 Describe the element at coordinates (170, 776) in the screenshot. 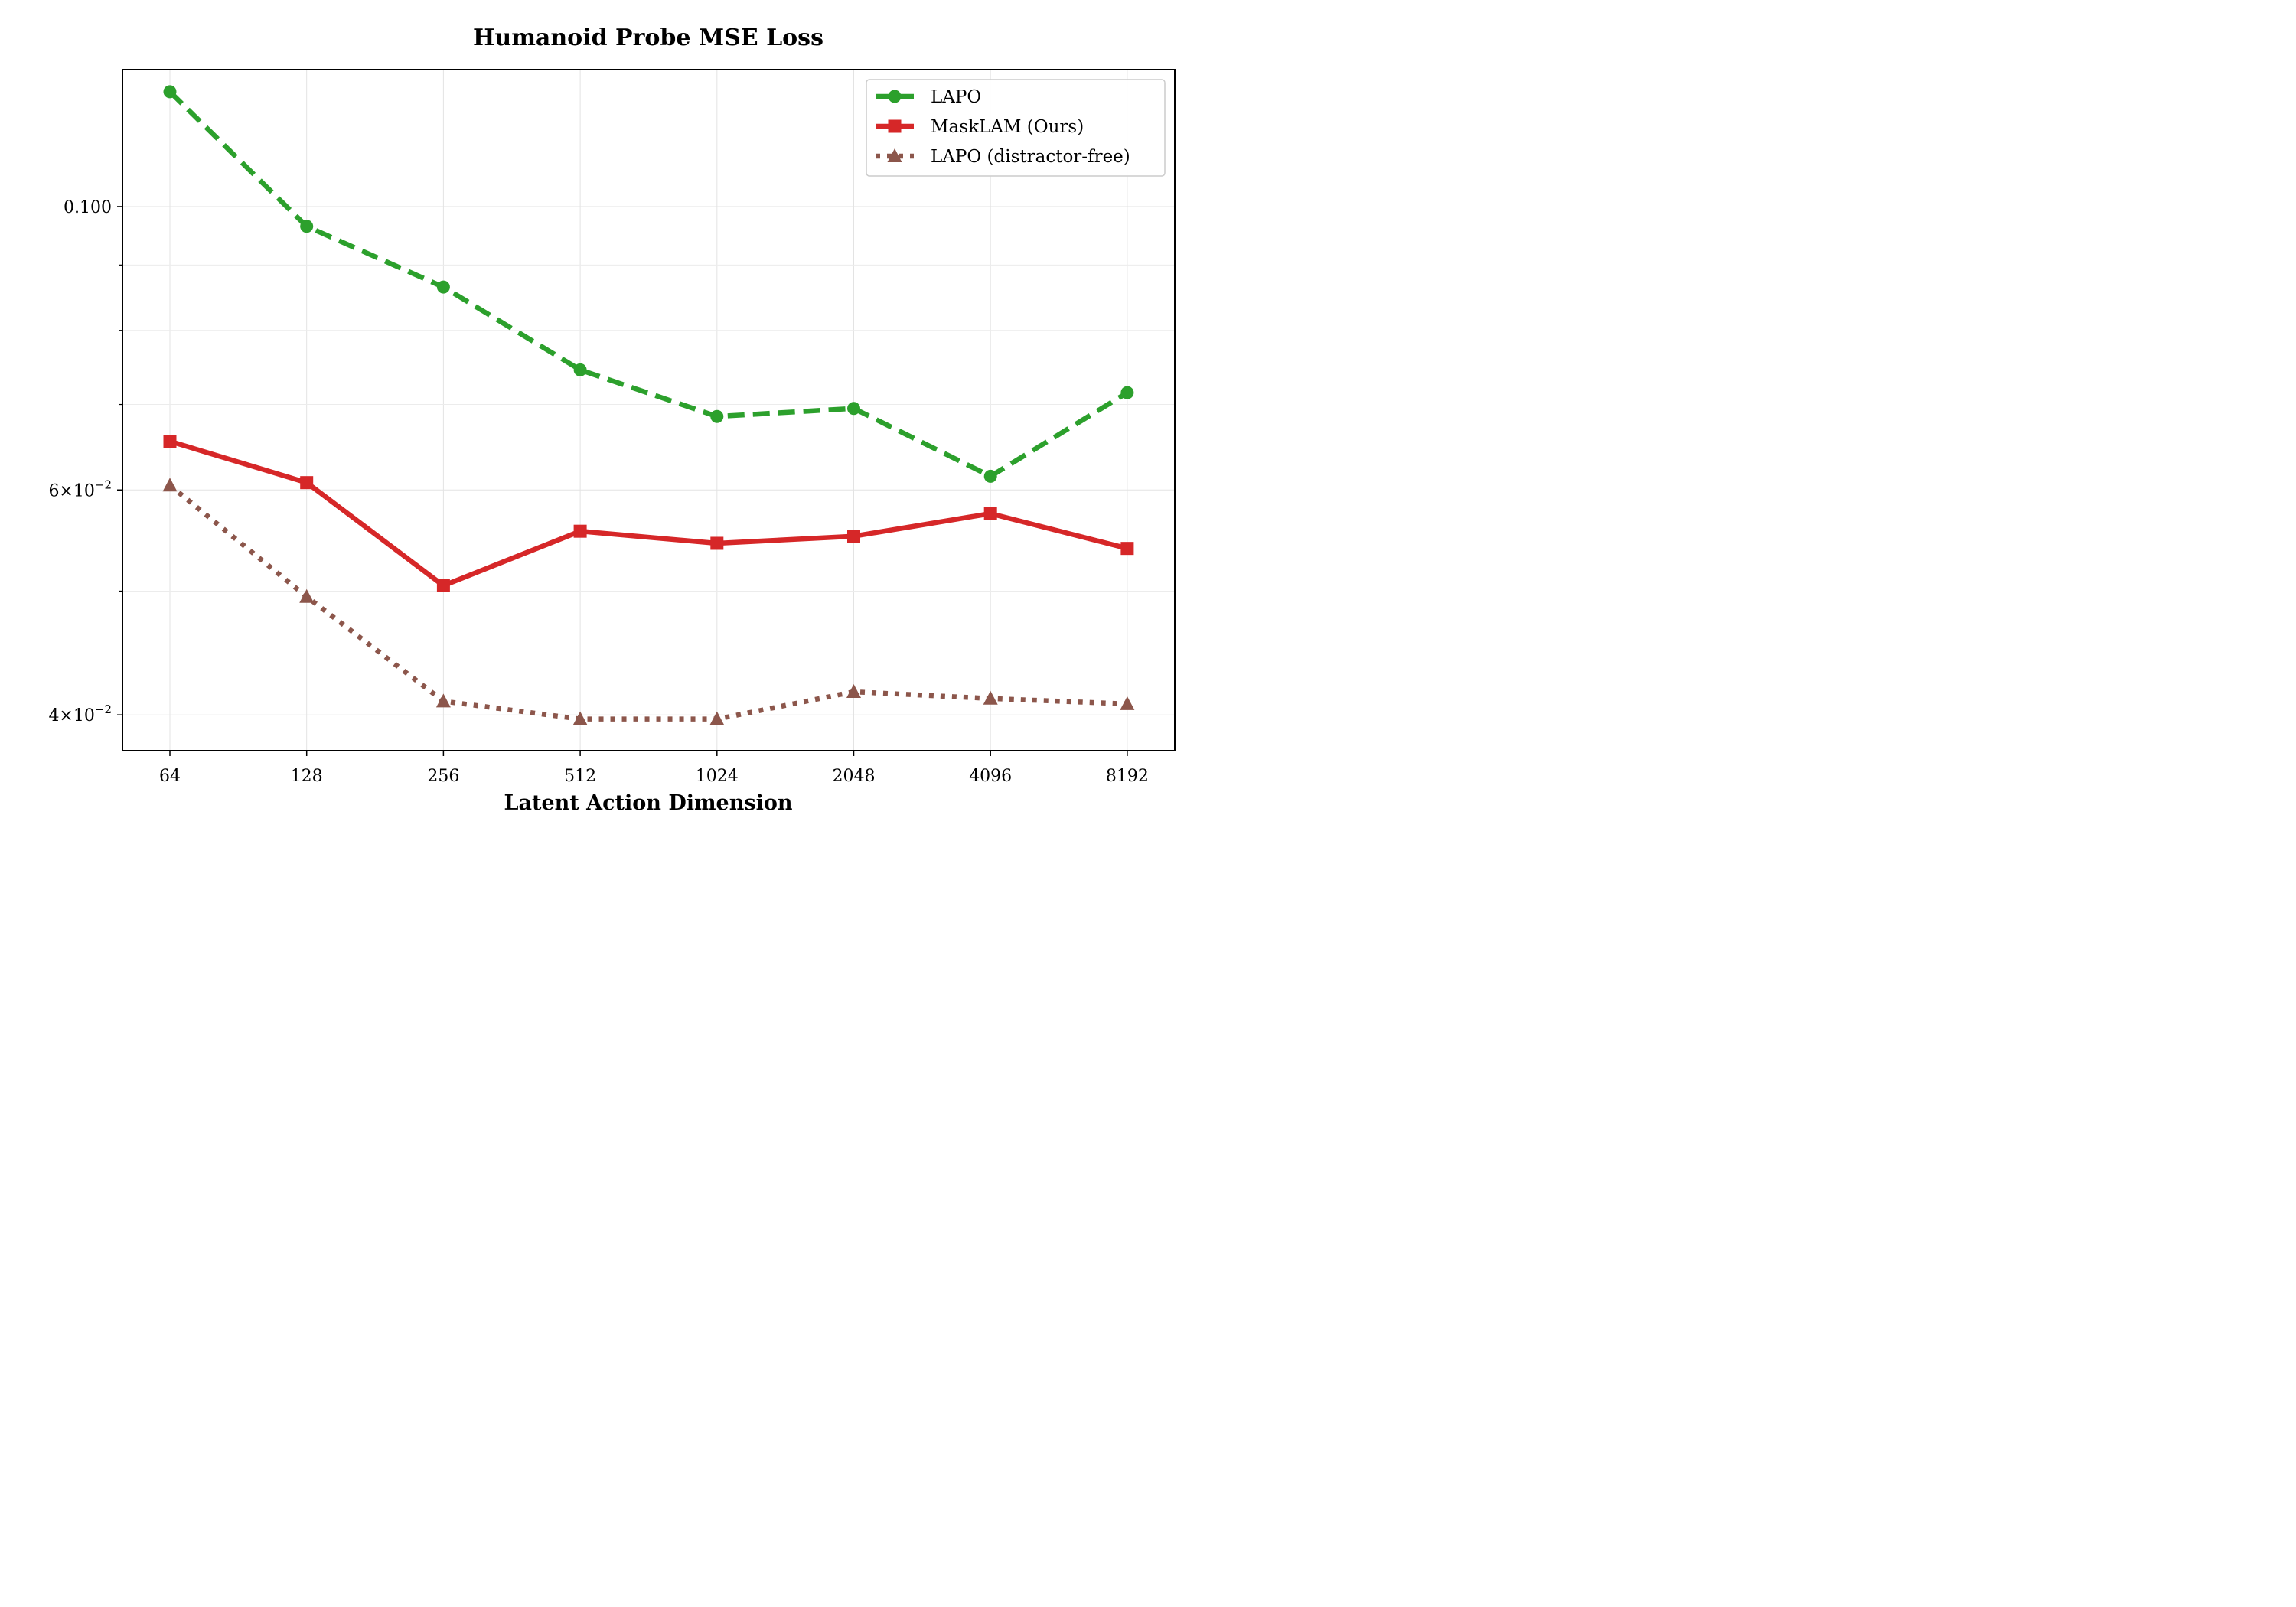

I see `x-tick-label: 64` at that location.